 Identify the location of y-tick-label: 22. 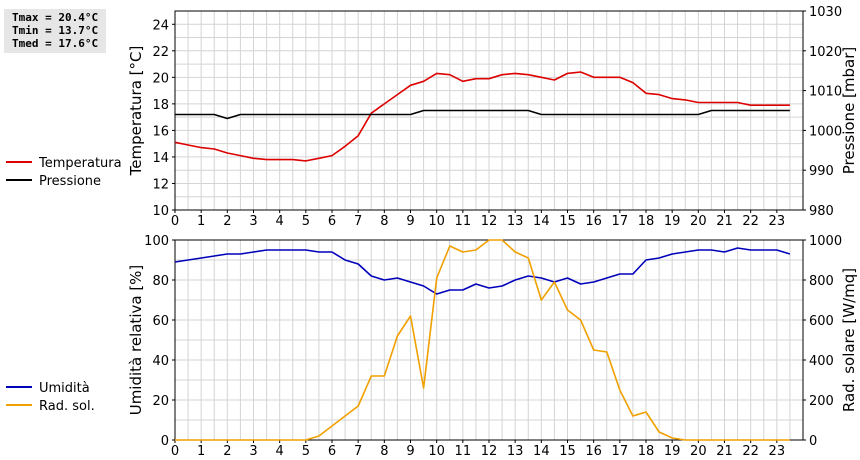
(160, 52).